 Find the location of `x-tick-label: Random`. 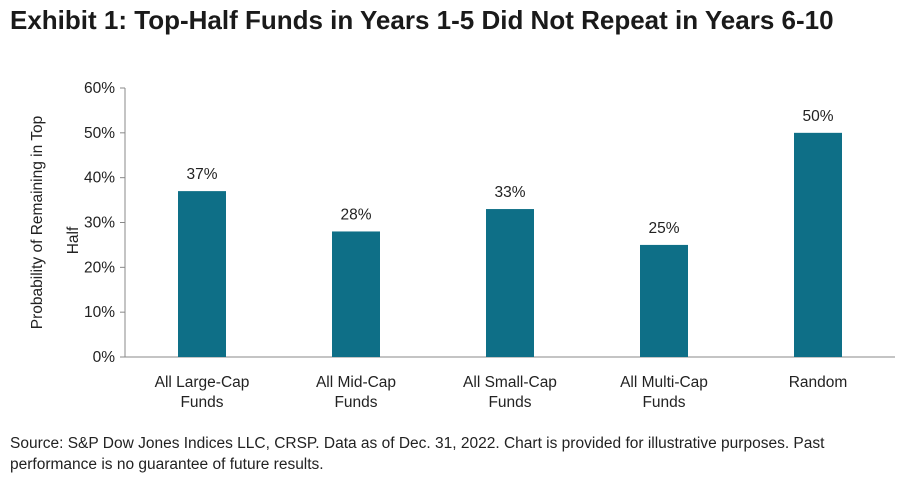

x-tick-label: Random is located at coordinates (818, 382).